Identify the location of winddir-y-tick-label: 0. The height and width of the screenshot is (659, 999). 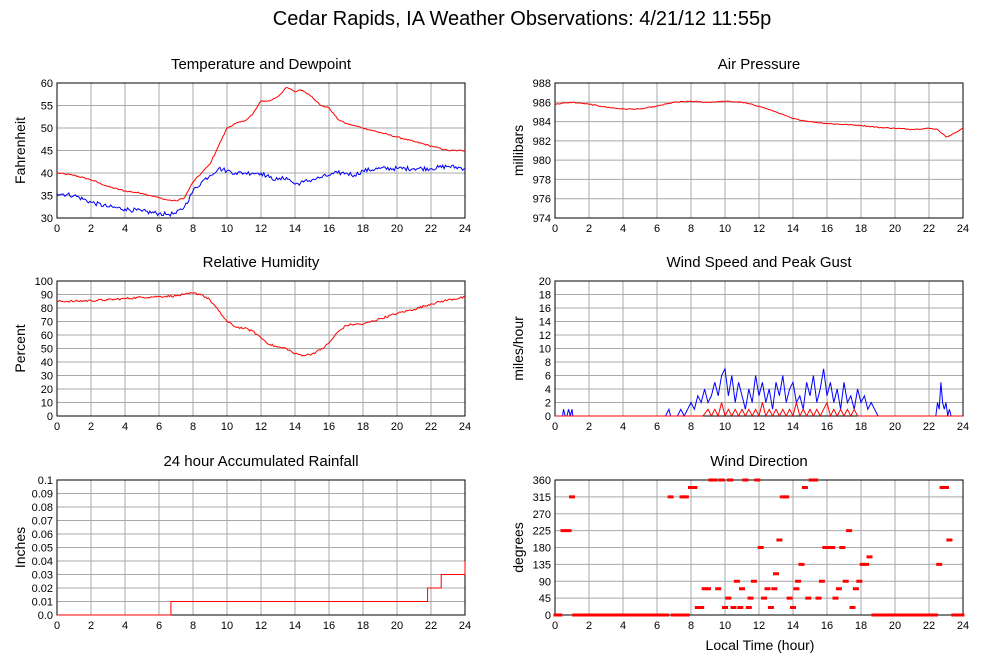
(548, 616).